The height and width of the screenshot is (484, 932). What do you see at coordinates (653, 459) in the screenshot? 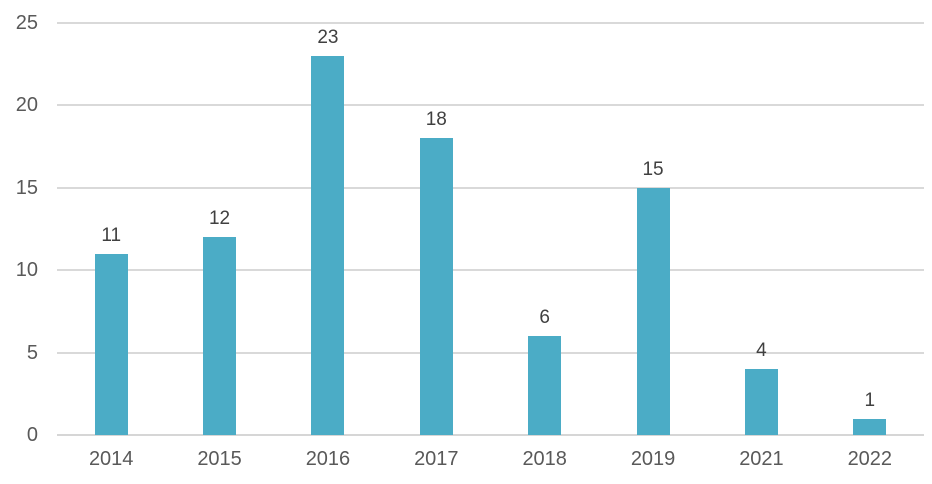
I see `x-axis-tick-label: 2019` at bounding box center [653, 459].